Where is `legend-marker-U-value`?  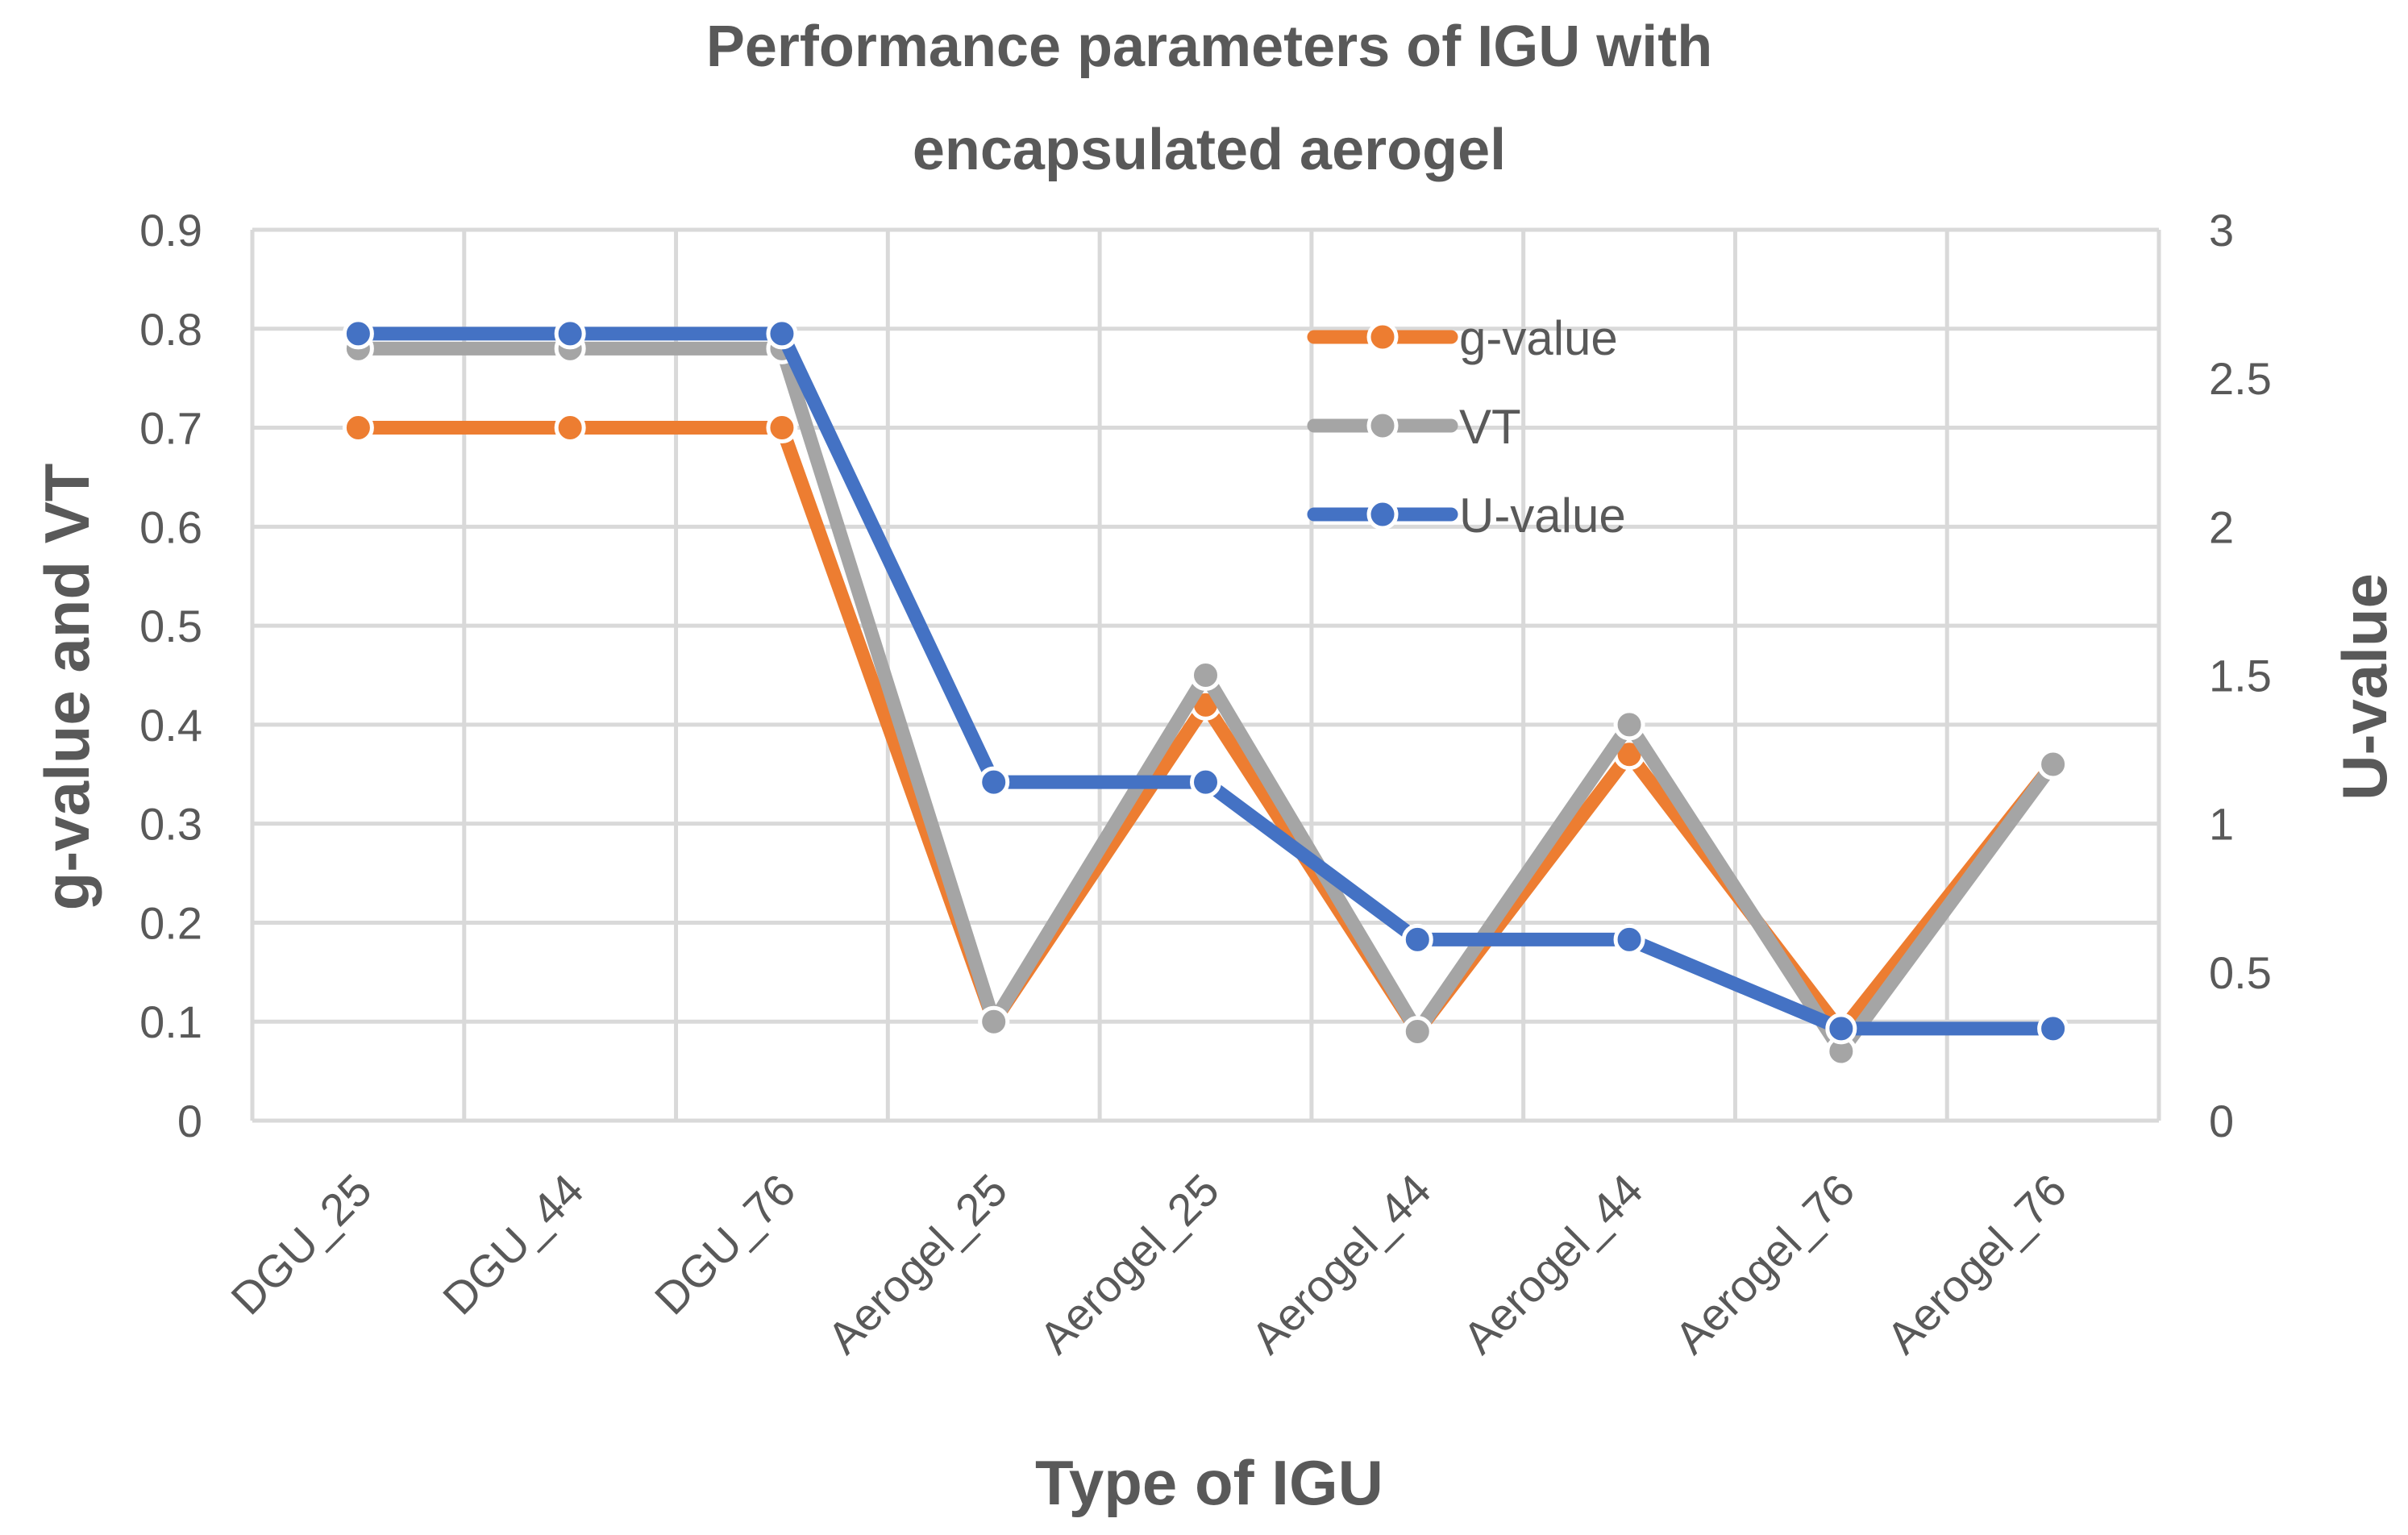
legend-marker-U-value is located at coordinates (1382, 514).